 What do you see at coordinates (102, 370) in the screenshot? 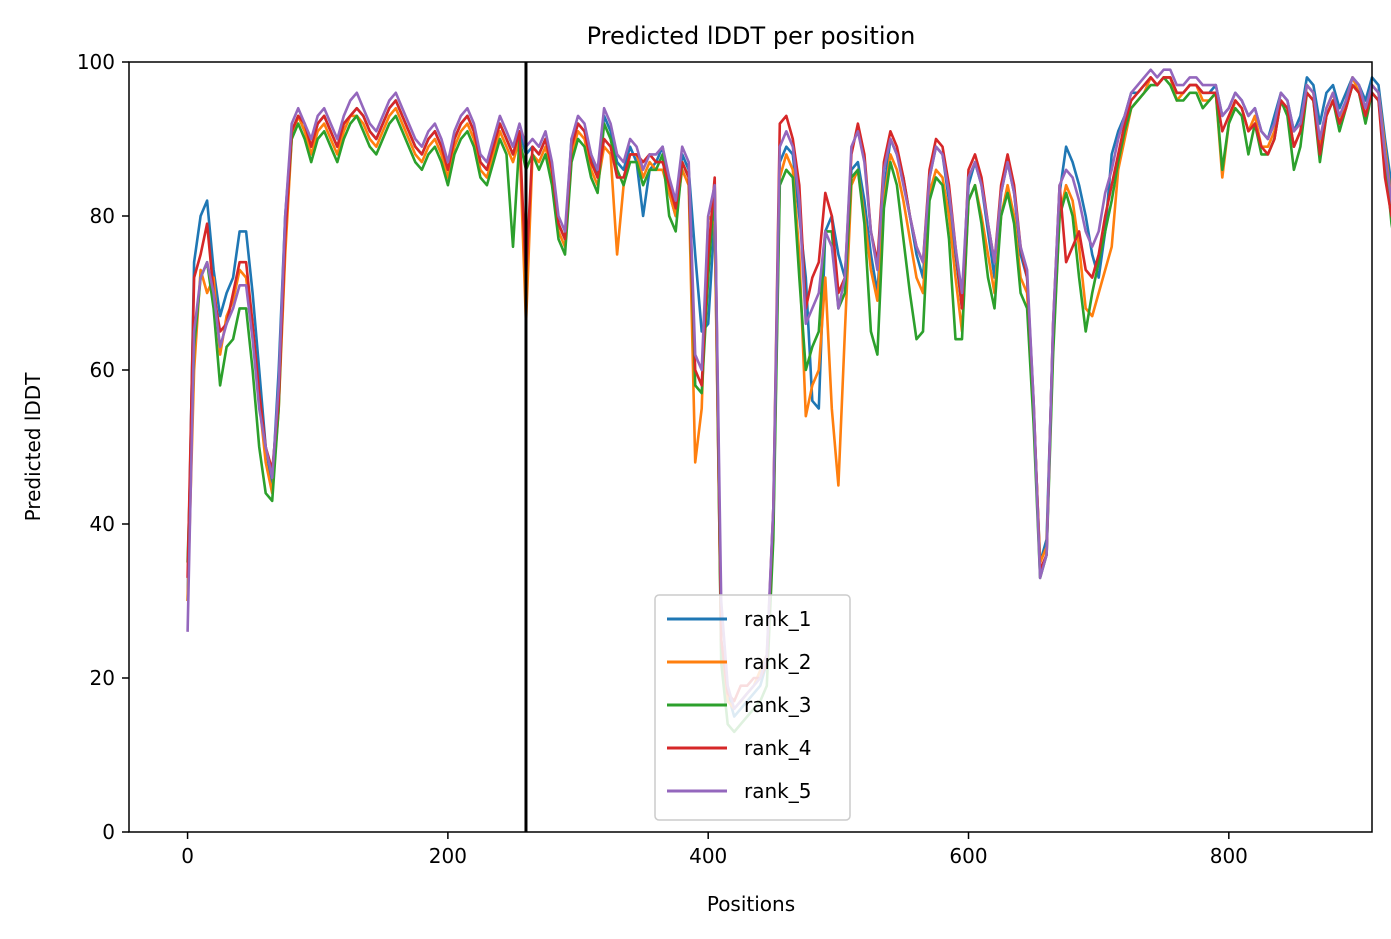
I see `y-tick-label: 60` at bounding box center [102, 370].